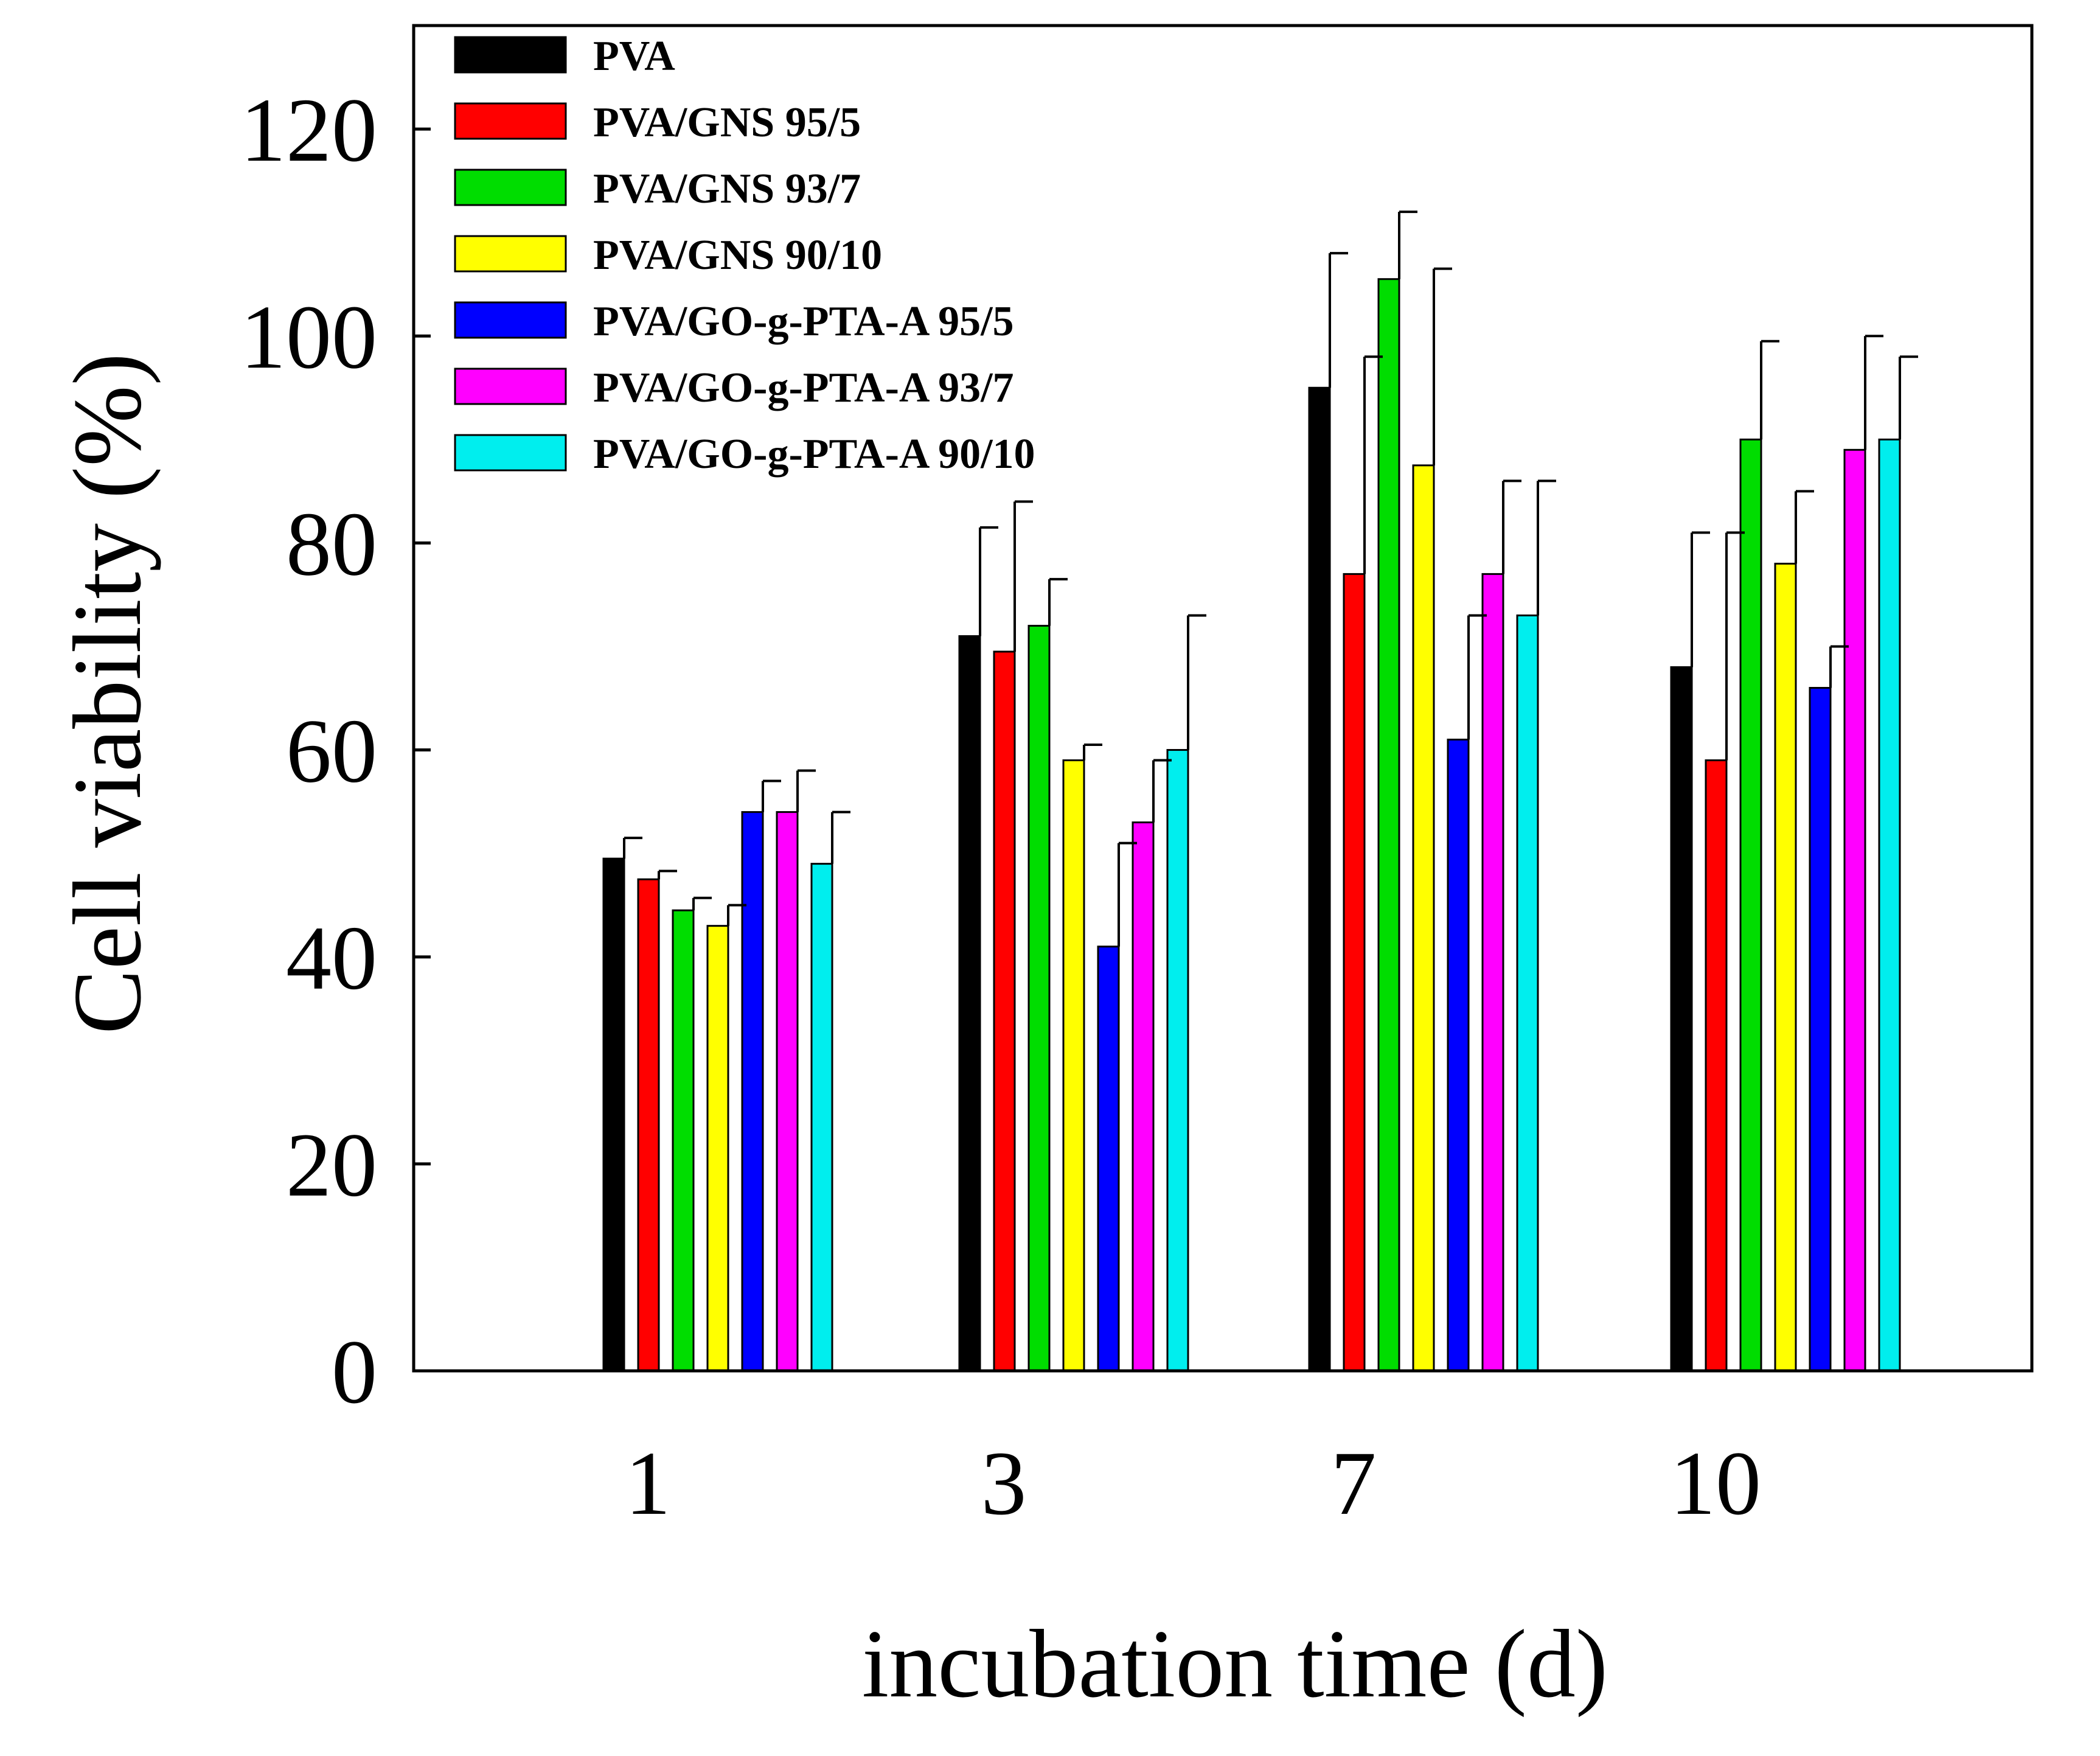 The height and width of the screenshot is (1756, 2100). I want to click on y-tick-label: 80, so click(331, 543).